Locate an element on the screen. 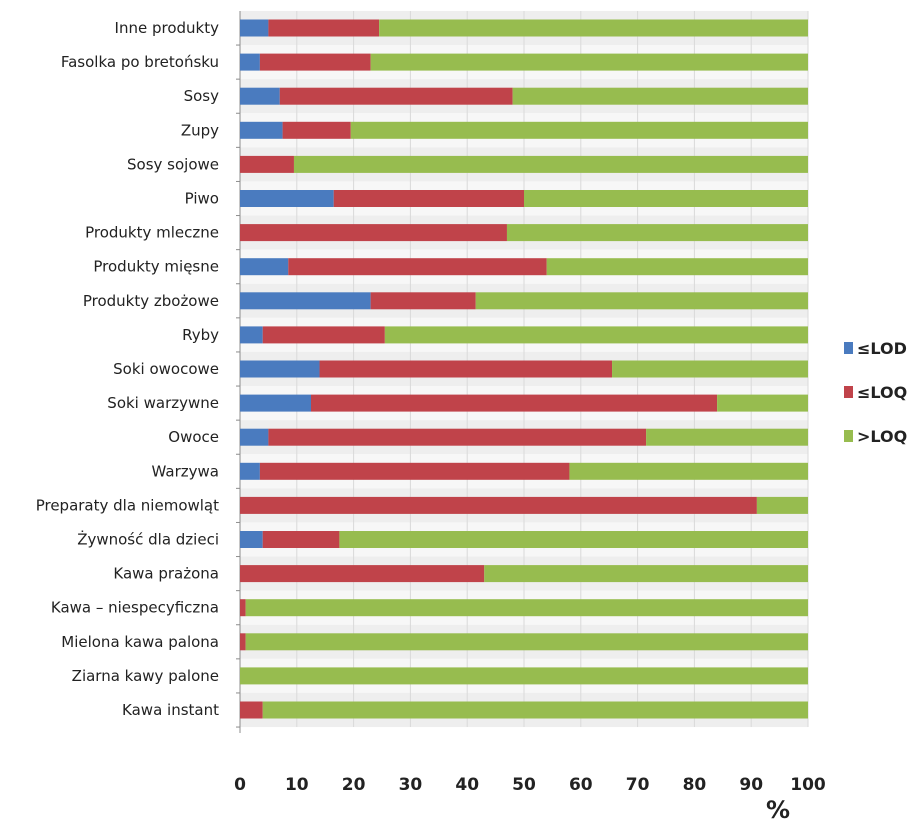 The image size is (920, 826). category-label: Kawa instant is located at coordinates (170, 710).